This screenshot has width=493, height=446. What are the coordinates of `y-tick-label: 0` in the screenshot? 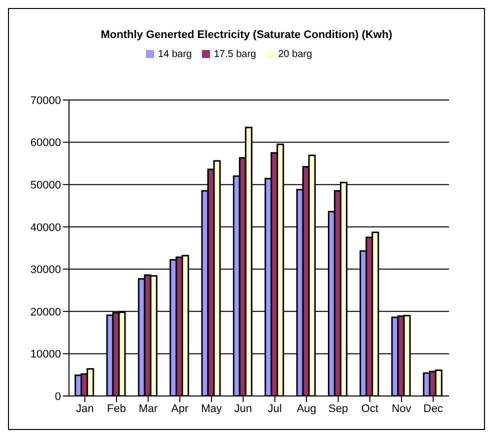 It's located at (57, 396).